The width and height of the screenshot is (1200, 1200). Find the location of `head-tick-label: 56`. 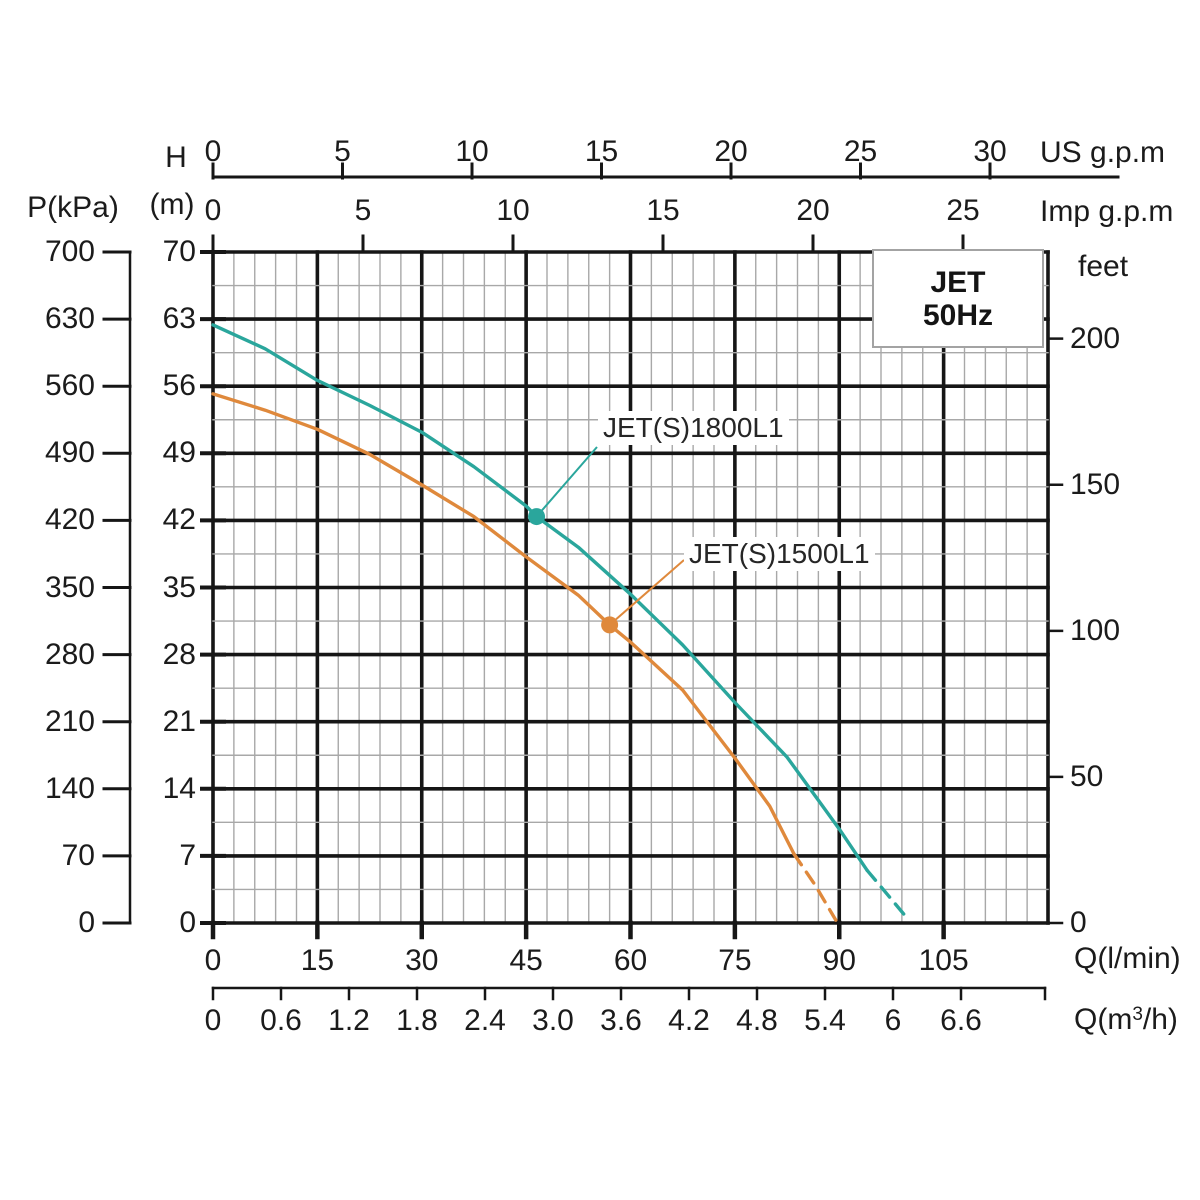

head-tick-label: 56 is located at coordinates (179, 386).